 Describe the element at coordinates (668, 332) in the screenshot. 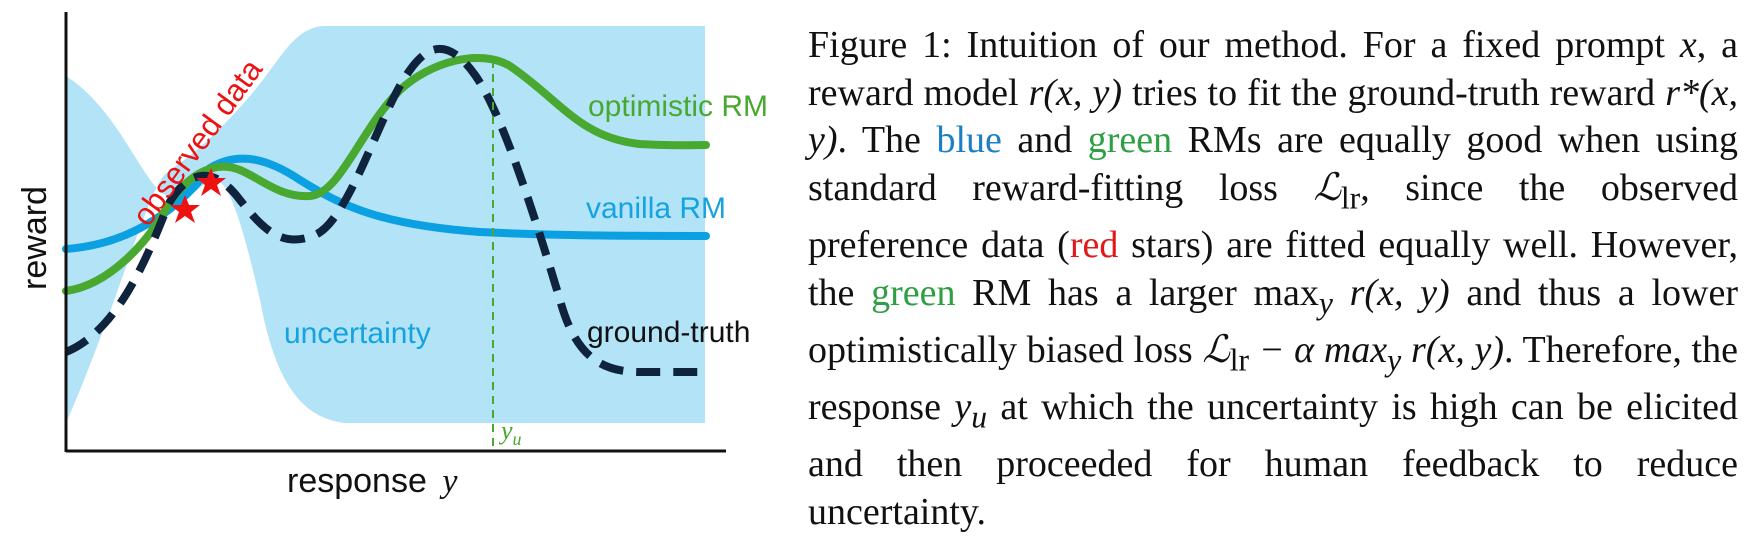

I see `ground-truth-label: ground-truth` at that location.